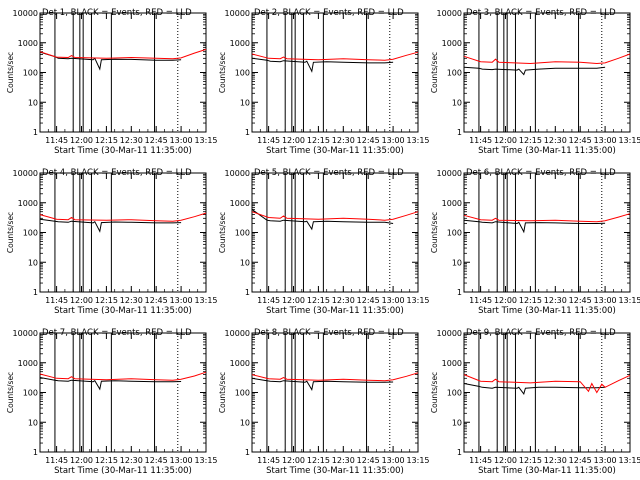  I want to click on panel-title: Det 5, BLACK = Events, RED = LLD, so click(329, 173).